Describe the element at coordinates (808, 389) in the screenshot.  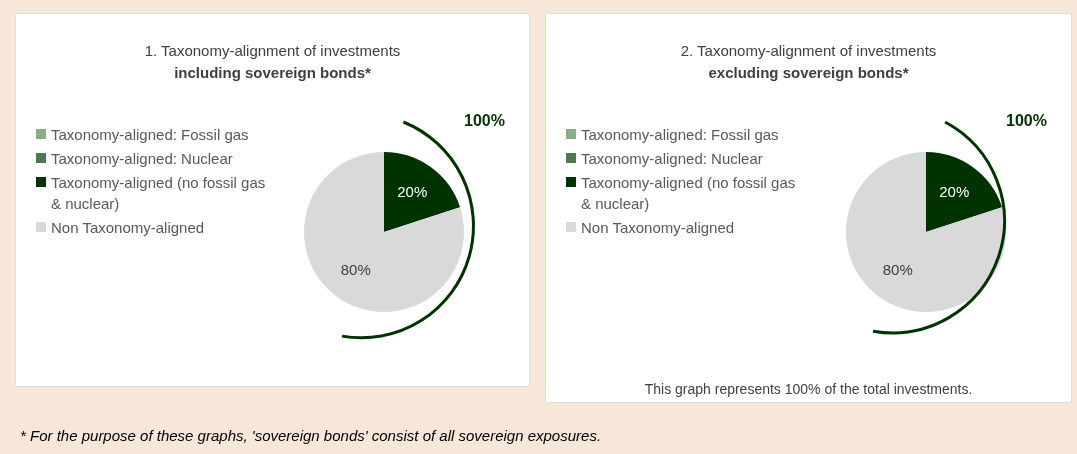
I see `text: This graph represents 100% of the total investments.` at that location.